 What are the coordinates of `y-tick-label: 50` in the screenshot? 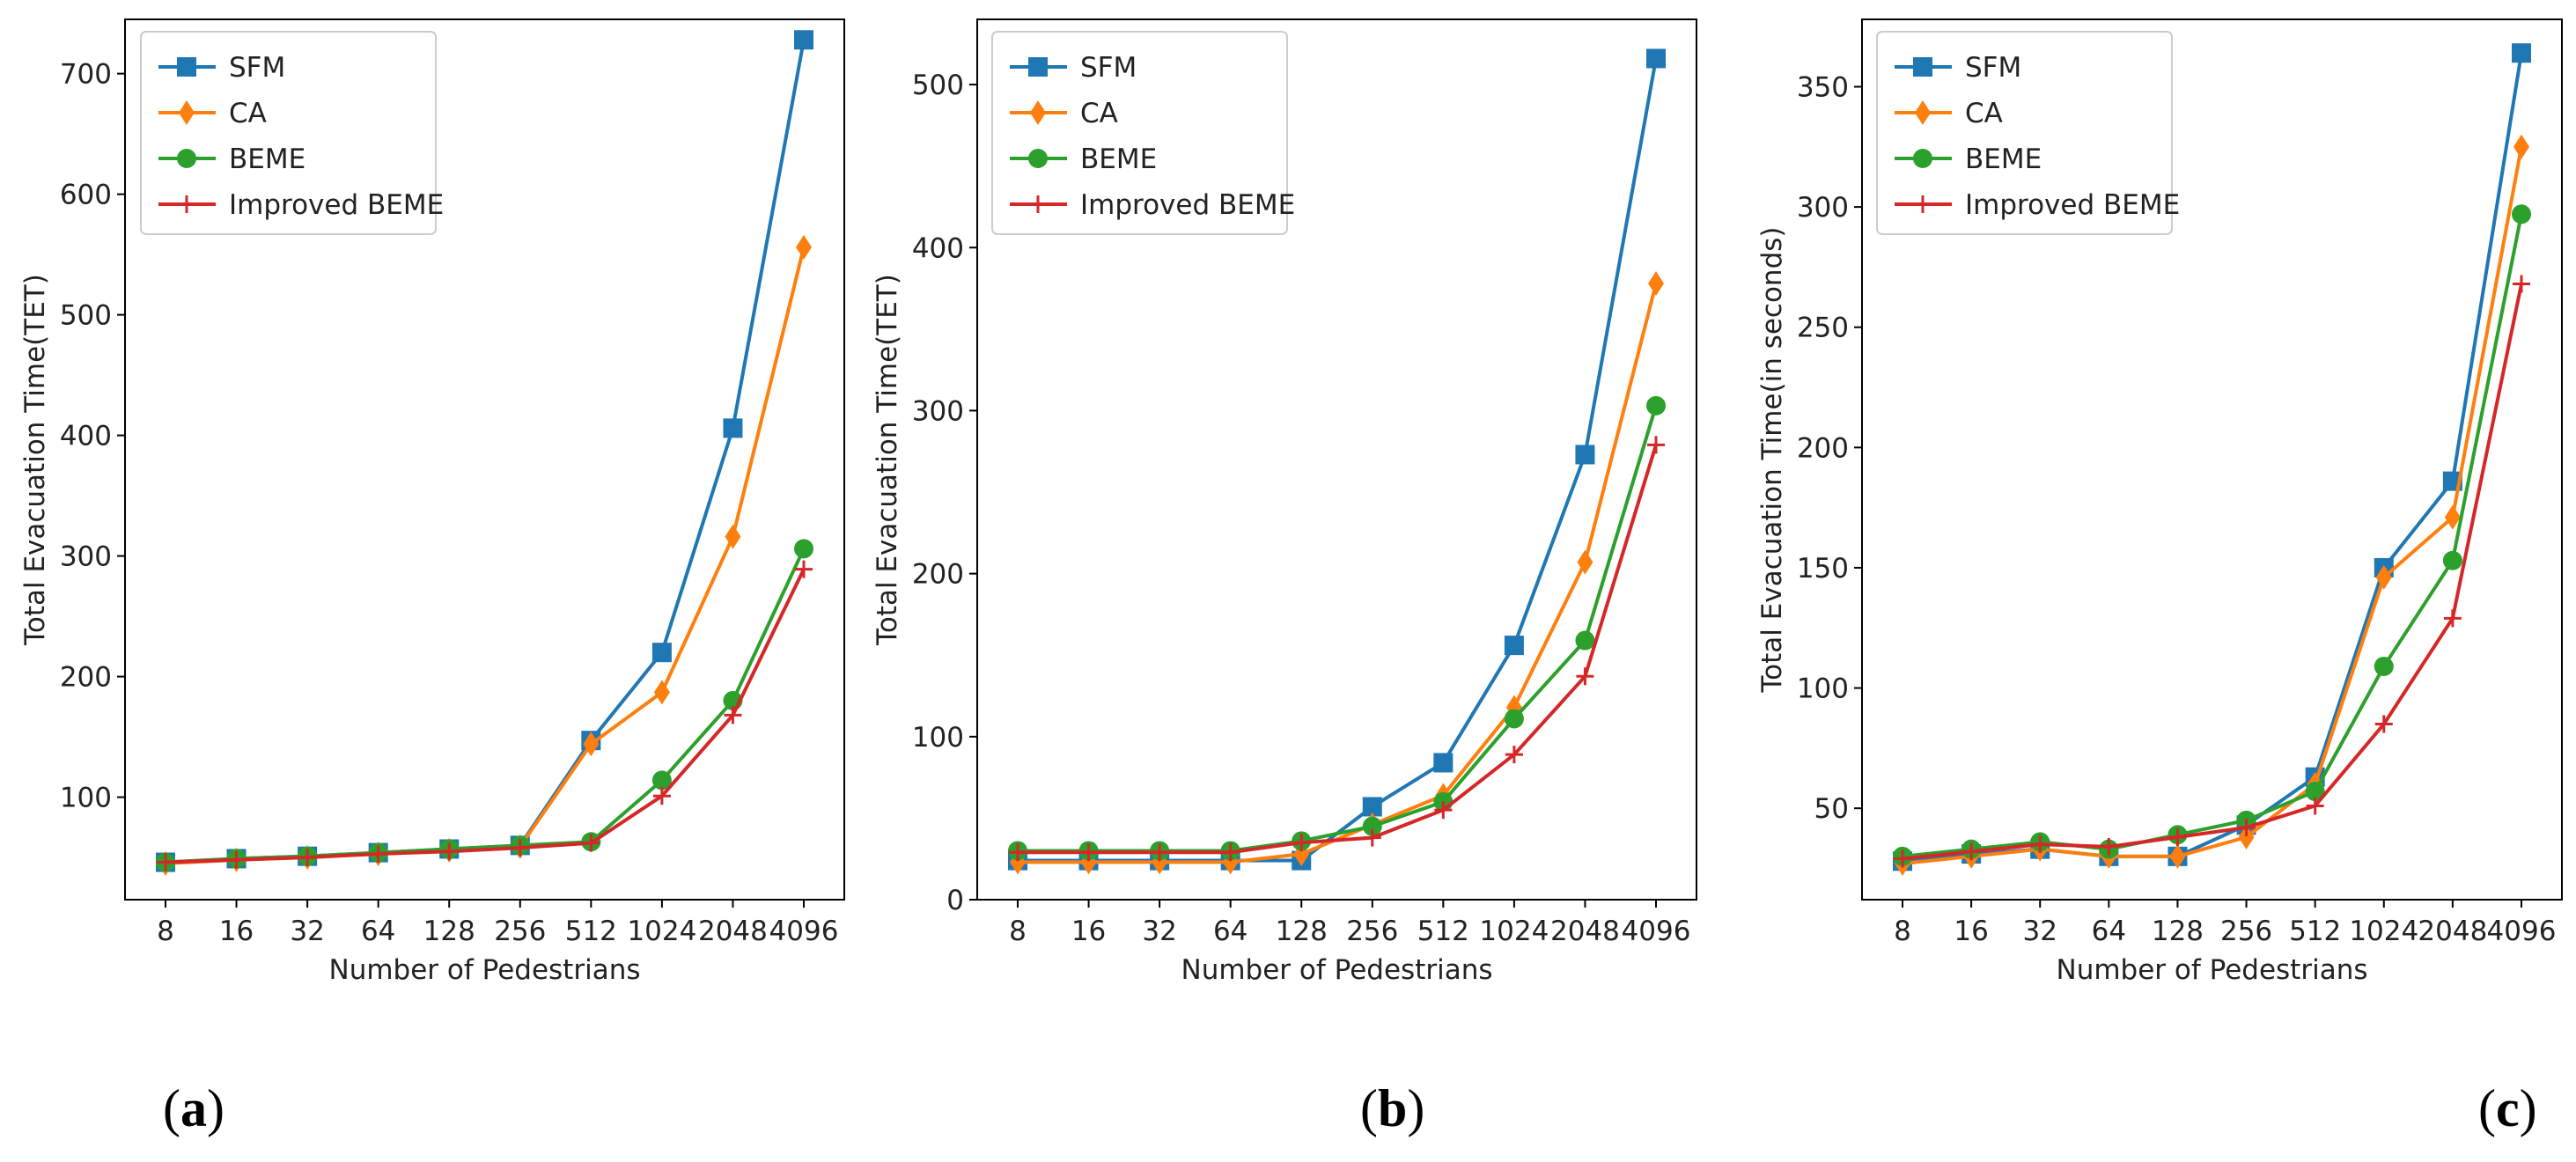 It's located at (1832, 809).